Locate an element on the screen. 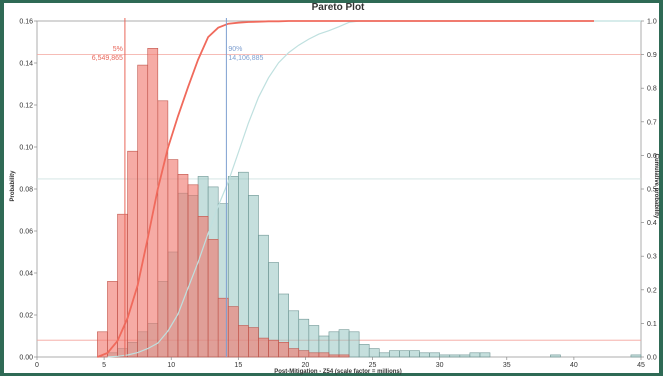 This screenshot has width=663, height=376. y-axis-tick-label: 0.14 is located at coordinates (26, 64).